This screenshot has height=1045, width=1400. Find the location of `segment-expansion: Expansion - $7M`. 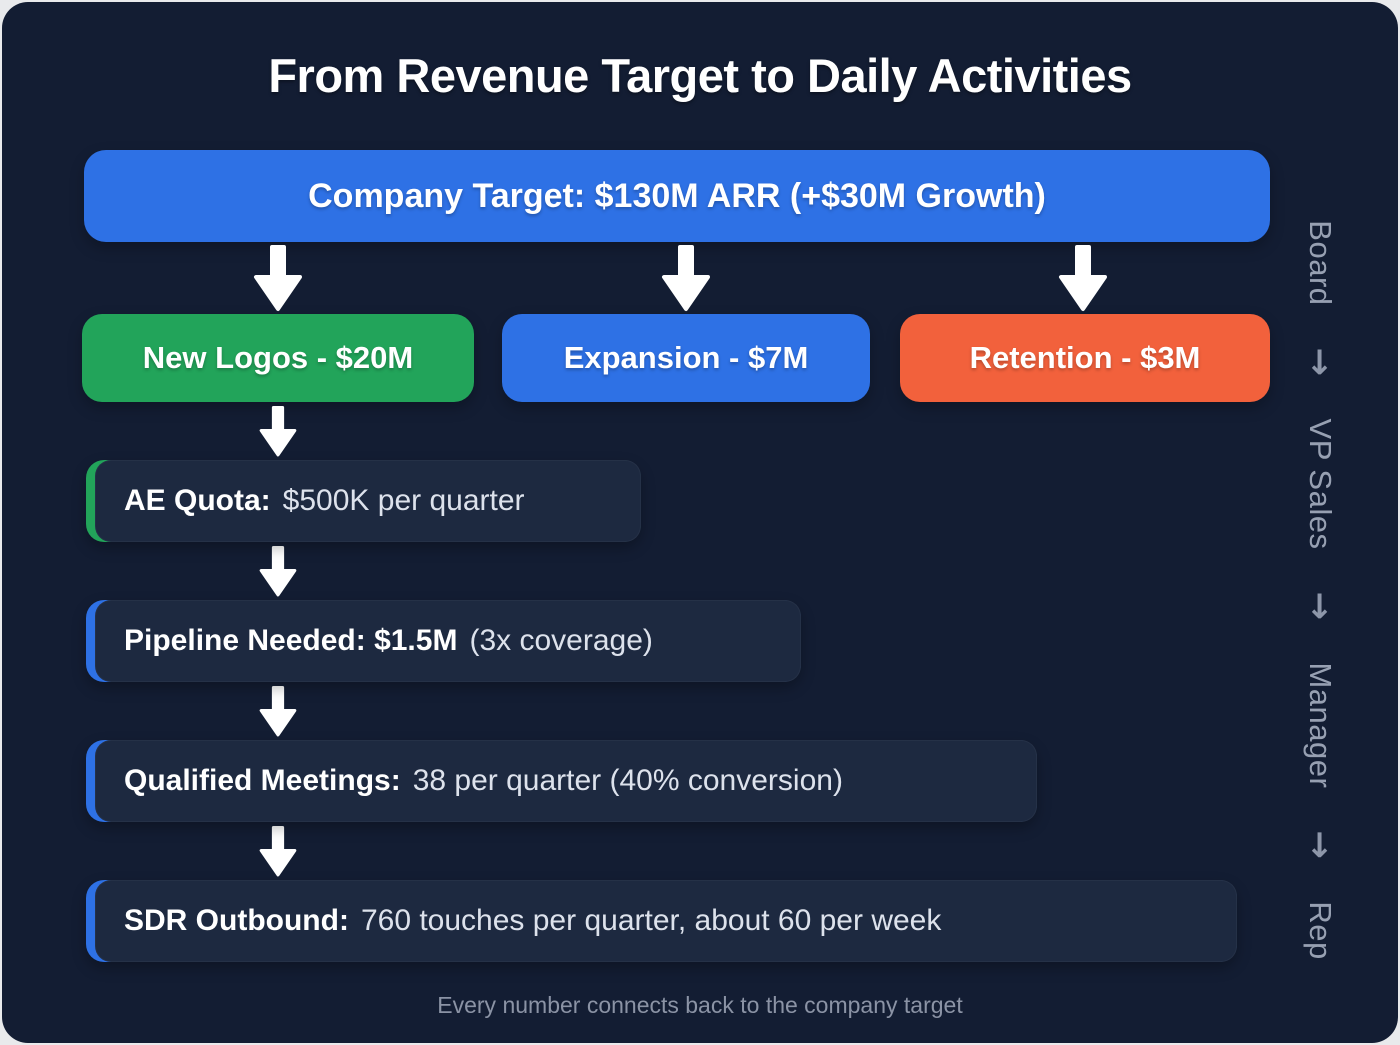

segment-expansion: Expansion - $7M is located at coordinates (686, 358).